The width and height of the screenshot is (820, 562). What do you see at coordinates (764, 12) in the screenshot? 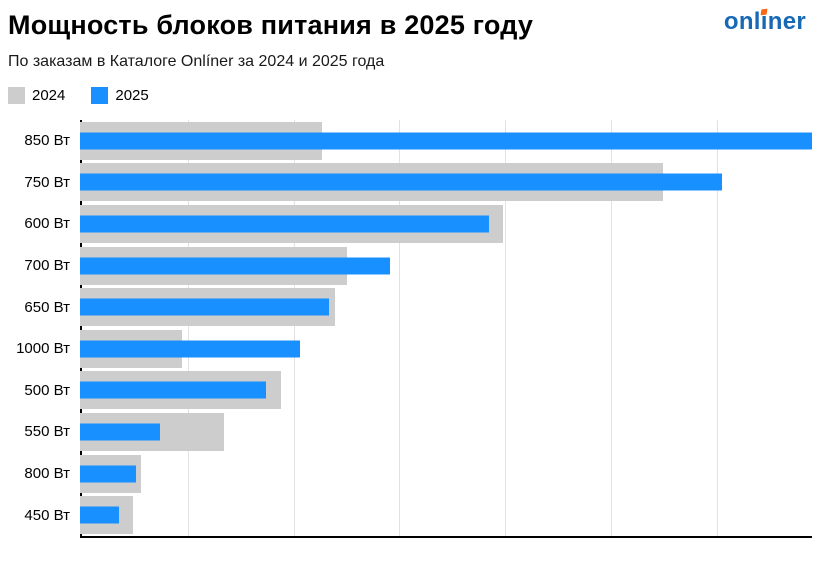
I see `orange-dot-icon` at bounding box center [764, 12].